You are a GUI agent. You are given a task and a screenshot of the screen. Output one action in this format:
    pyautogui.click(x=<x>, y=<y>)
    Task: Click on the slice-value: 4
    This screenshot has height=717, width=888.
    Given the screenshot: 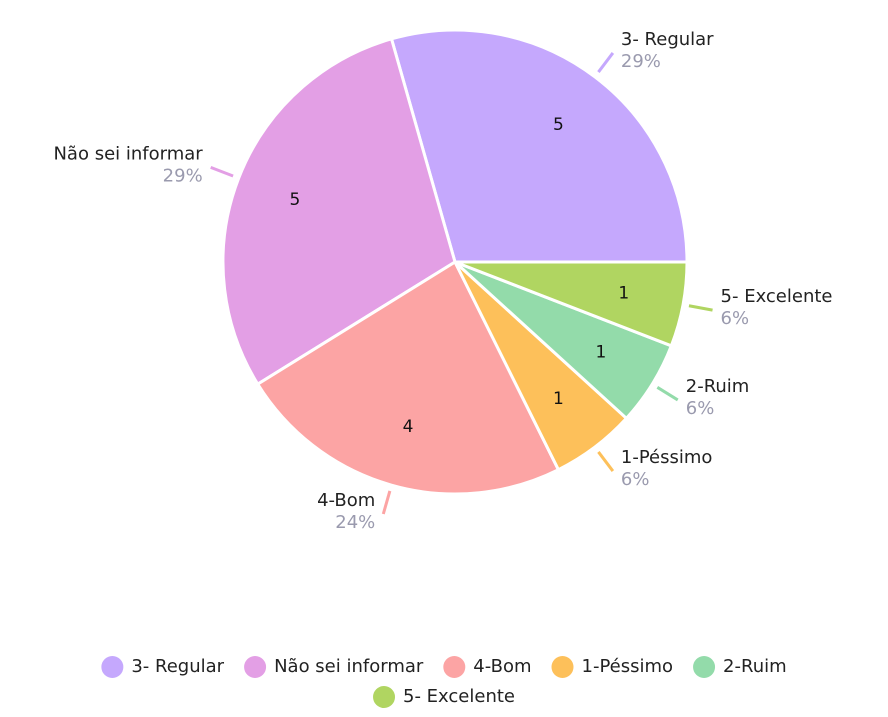 What is the action you would take?
    pyautogui.click(x=408, y=427)
    